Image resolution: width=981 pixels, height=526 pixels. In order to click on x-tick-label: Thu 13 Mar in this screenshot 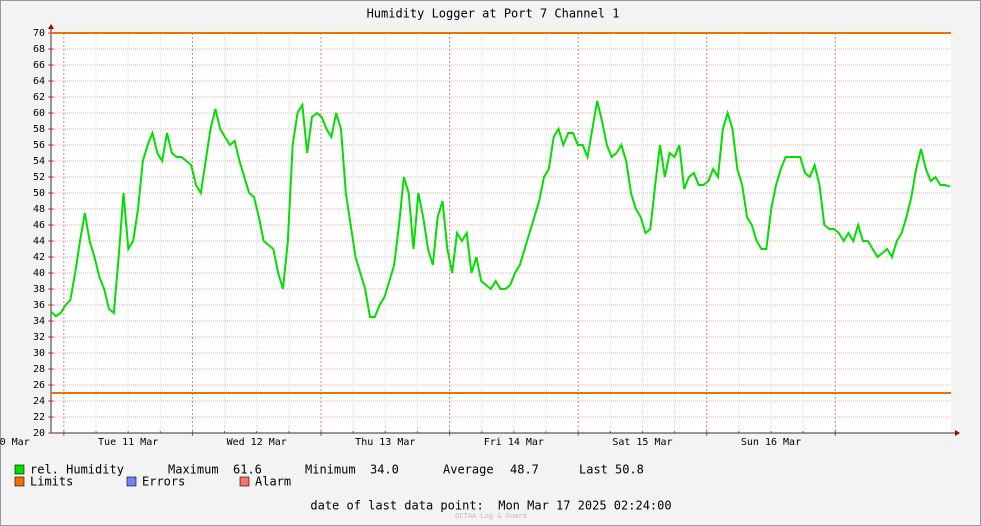, I will do `click(385, 442)`.